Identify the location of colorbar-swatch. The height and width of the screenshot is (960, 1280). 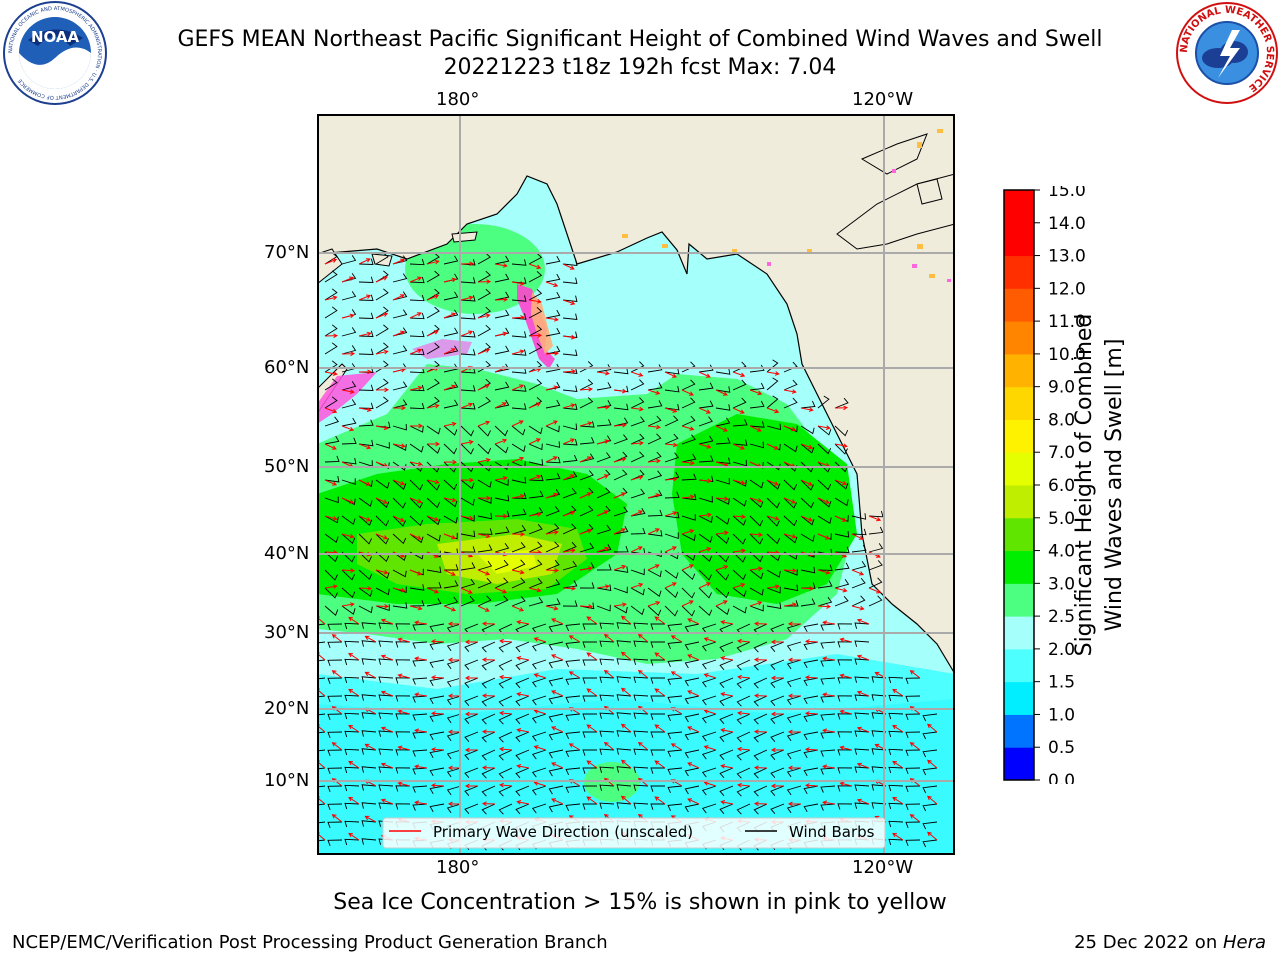
(1019, 207).